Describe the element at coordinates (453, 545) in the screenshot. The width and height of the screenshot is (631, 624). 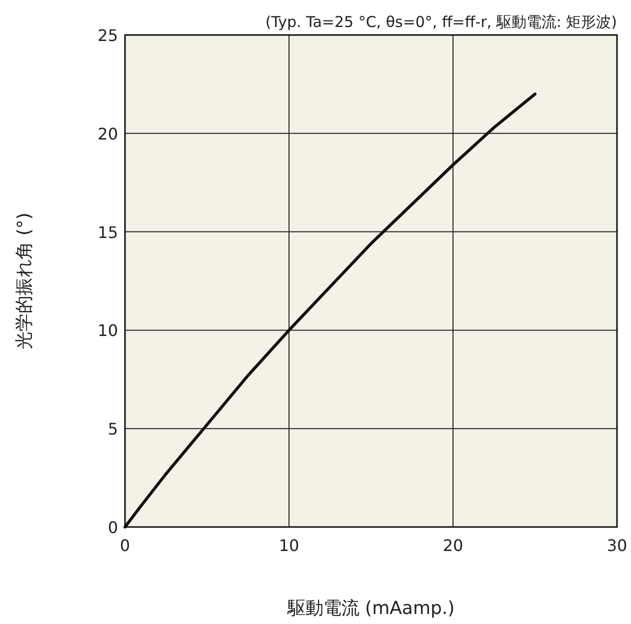
I see `x-tick-label: 20` at that location.